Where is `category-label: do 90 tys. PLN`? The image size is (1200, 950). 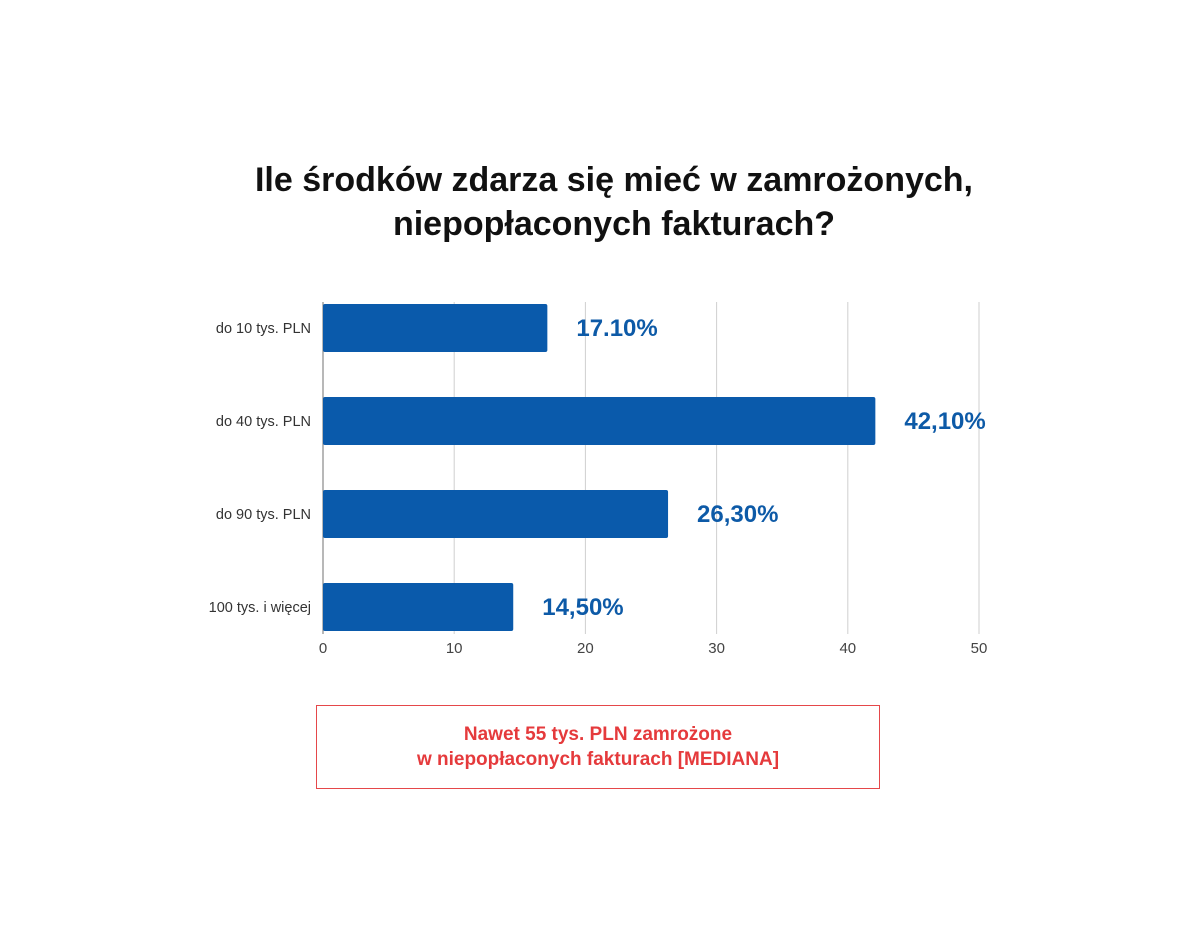 category-label: do 90 tys. PLN is located at coordinates (263, 515).